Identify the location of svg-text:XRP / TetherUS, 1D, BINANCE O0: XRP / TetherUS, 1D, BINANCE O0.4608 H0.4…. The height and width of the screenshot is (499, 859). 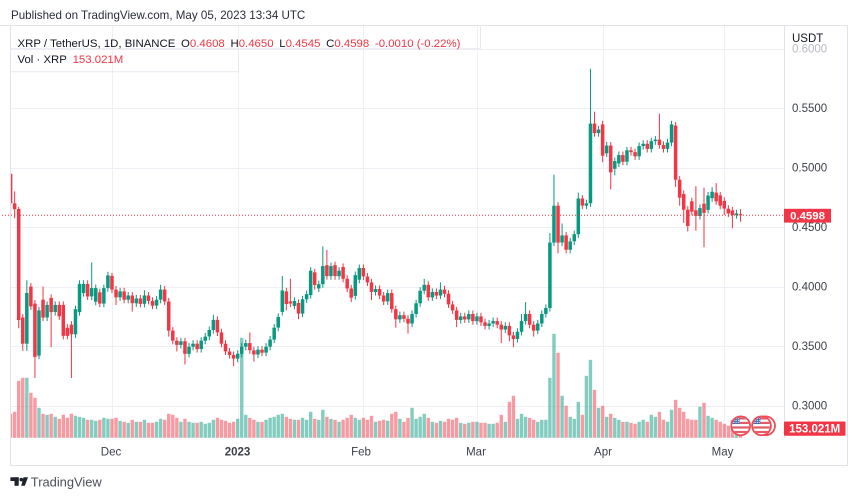
(239, 44).